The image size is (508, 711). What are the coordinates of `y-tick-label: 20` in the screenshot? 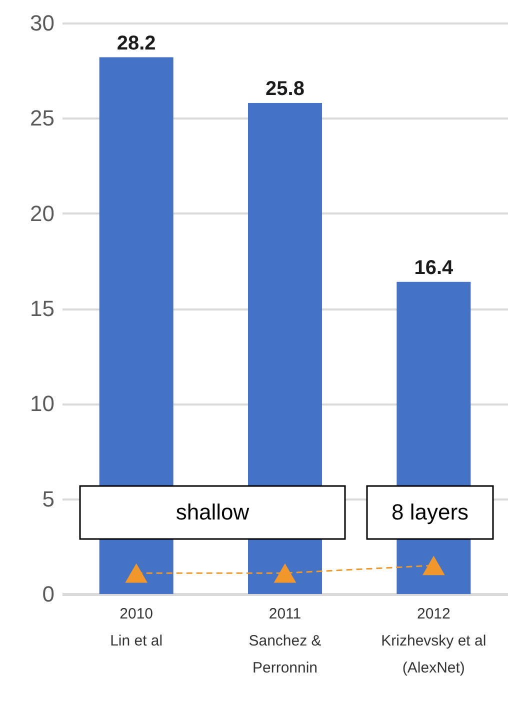 It's located at (42, 213).